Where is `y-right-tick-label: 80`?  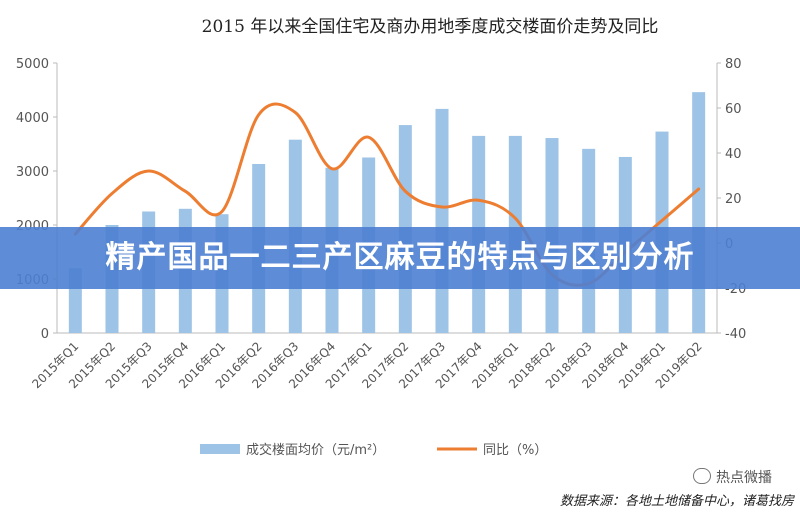 y-right-tick-label: 80 is located at coordinates (733, 64).